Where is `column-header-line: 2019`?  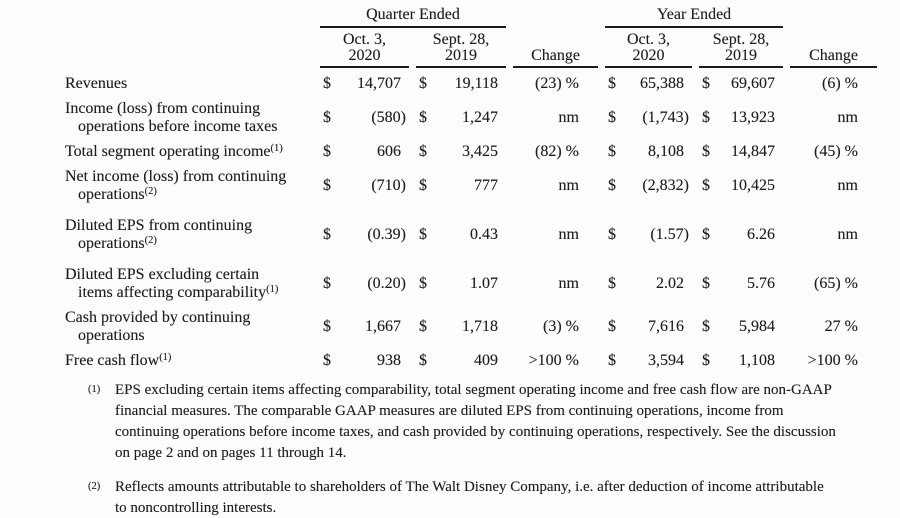
column-header-line: 2019 is located at coordinates (461, 55).